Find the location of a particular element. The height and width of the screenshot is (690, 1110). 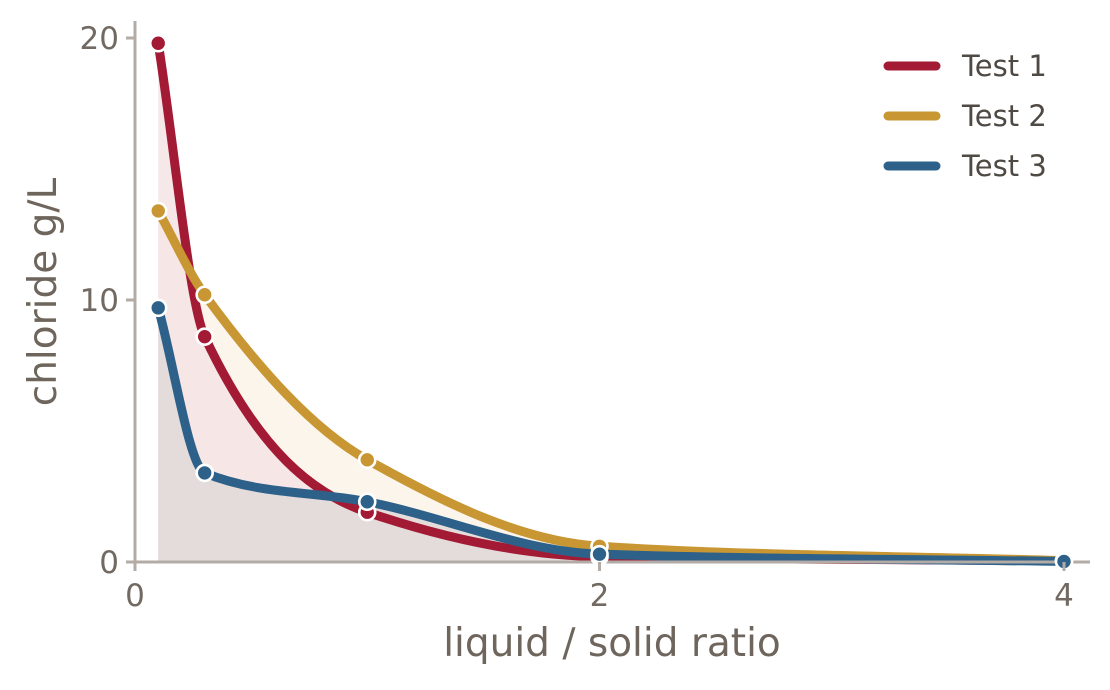

legend-label: Test 2 is located at coordinates (1004, 116).